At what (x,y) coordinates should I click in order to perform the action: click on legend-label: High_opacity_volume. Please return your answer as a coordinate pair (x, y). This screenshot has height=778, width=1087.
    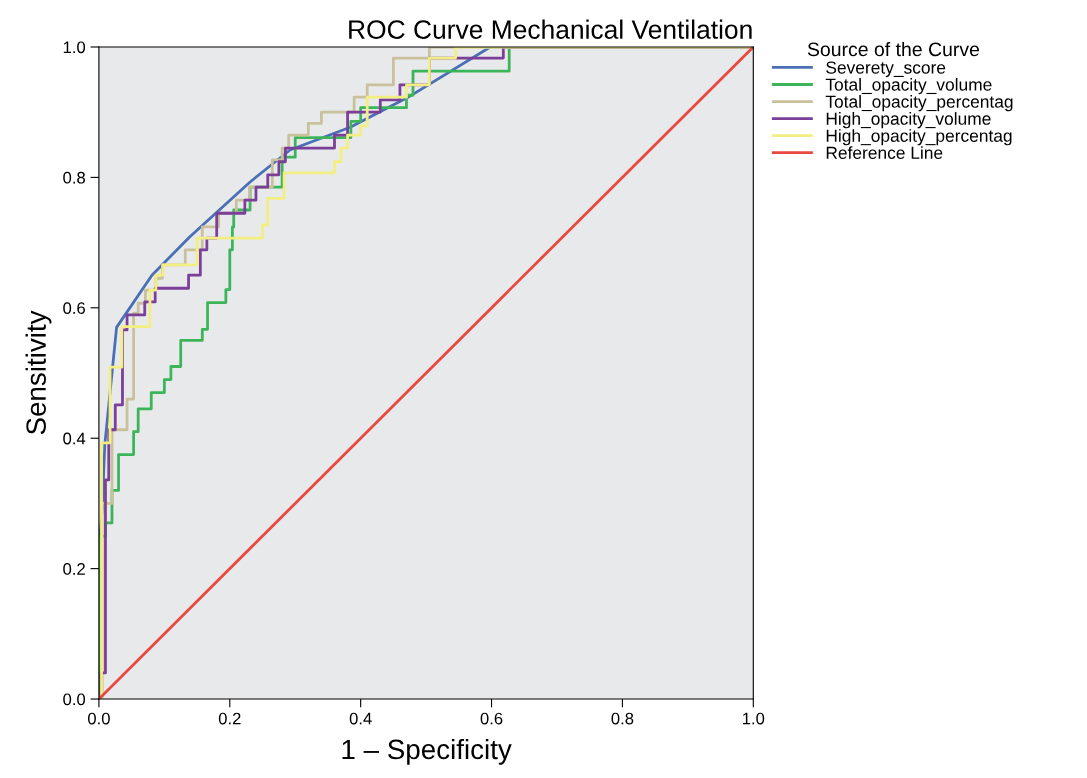
    Looking at the image, I should click on (908, 120).